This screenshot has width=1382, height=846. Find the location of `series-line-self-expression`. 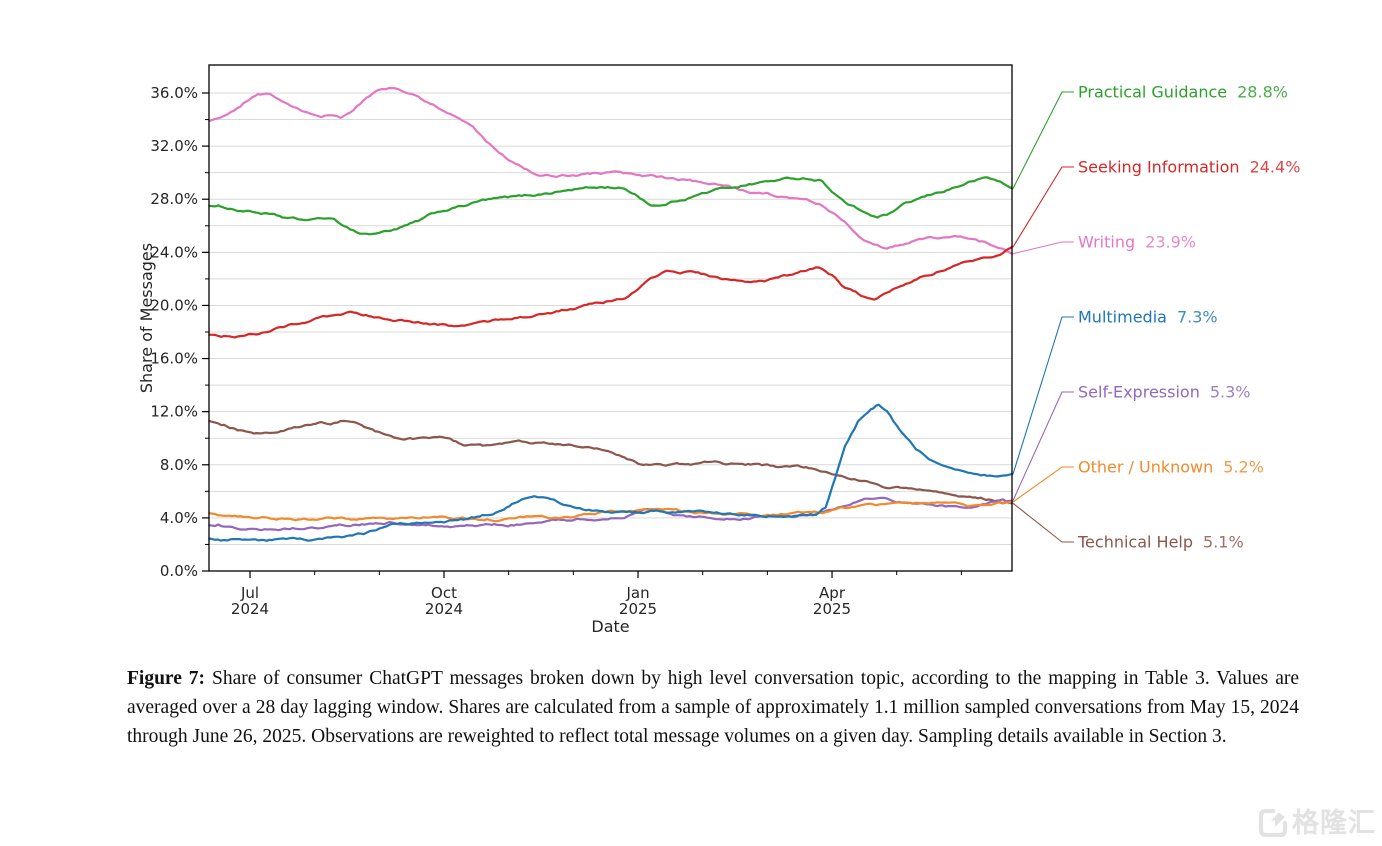

series-line-self-expression is located at coordinates (611, 514).